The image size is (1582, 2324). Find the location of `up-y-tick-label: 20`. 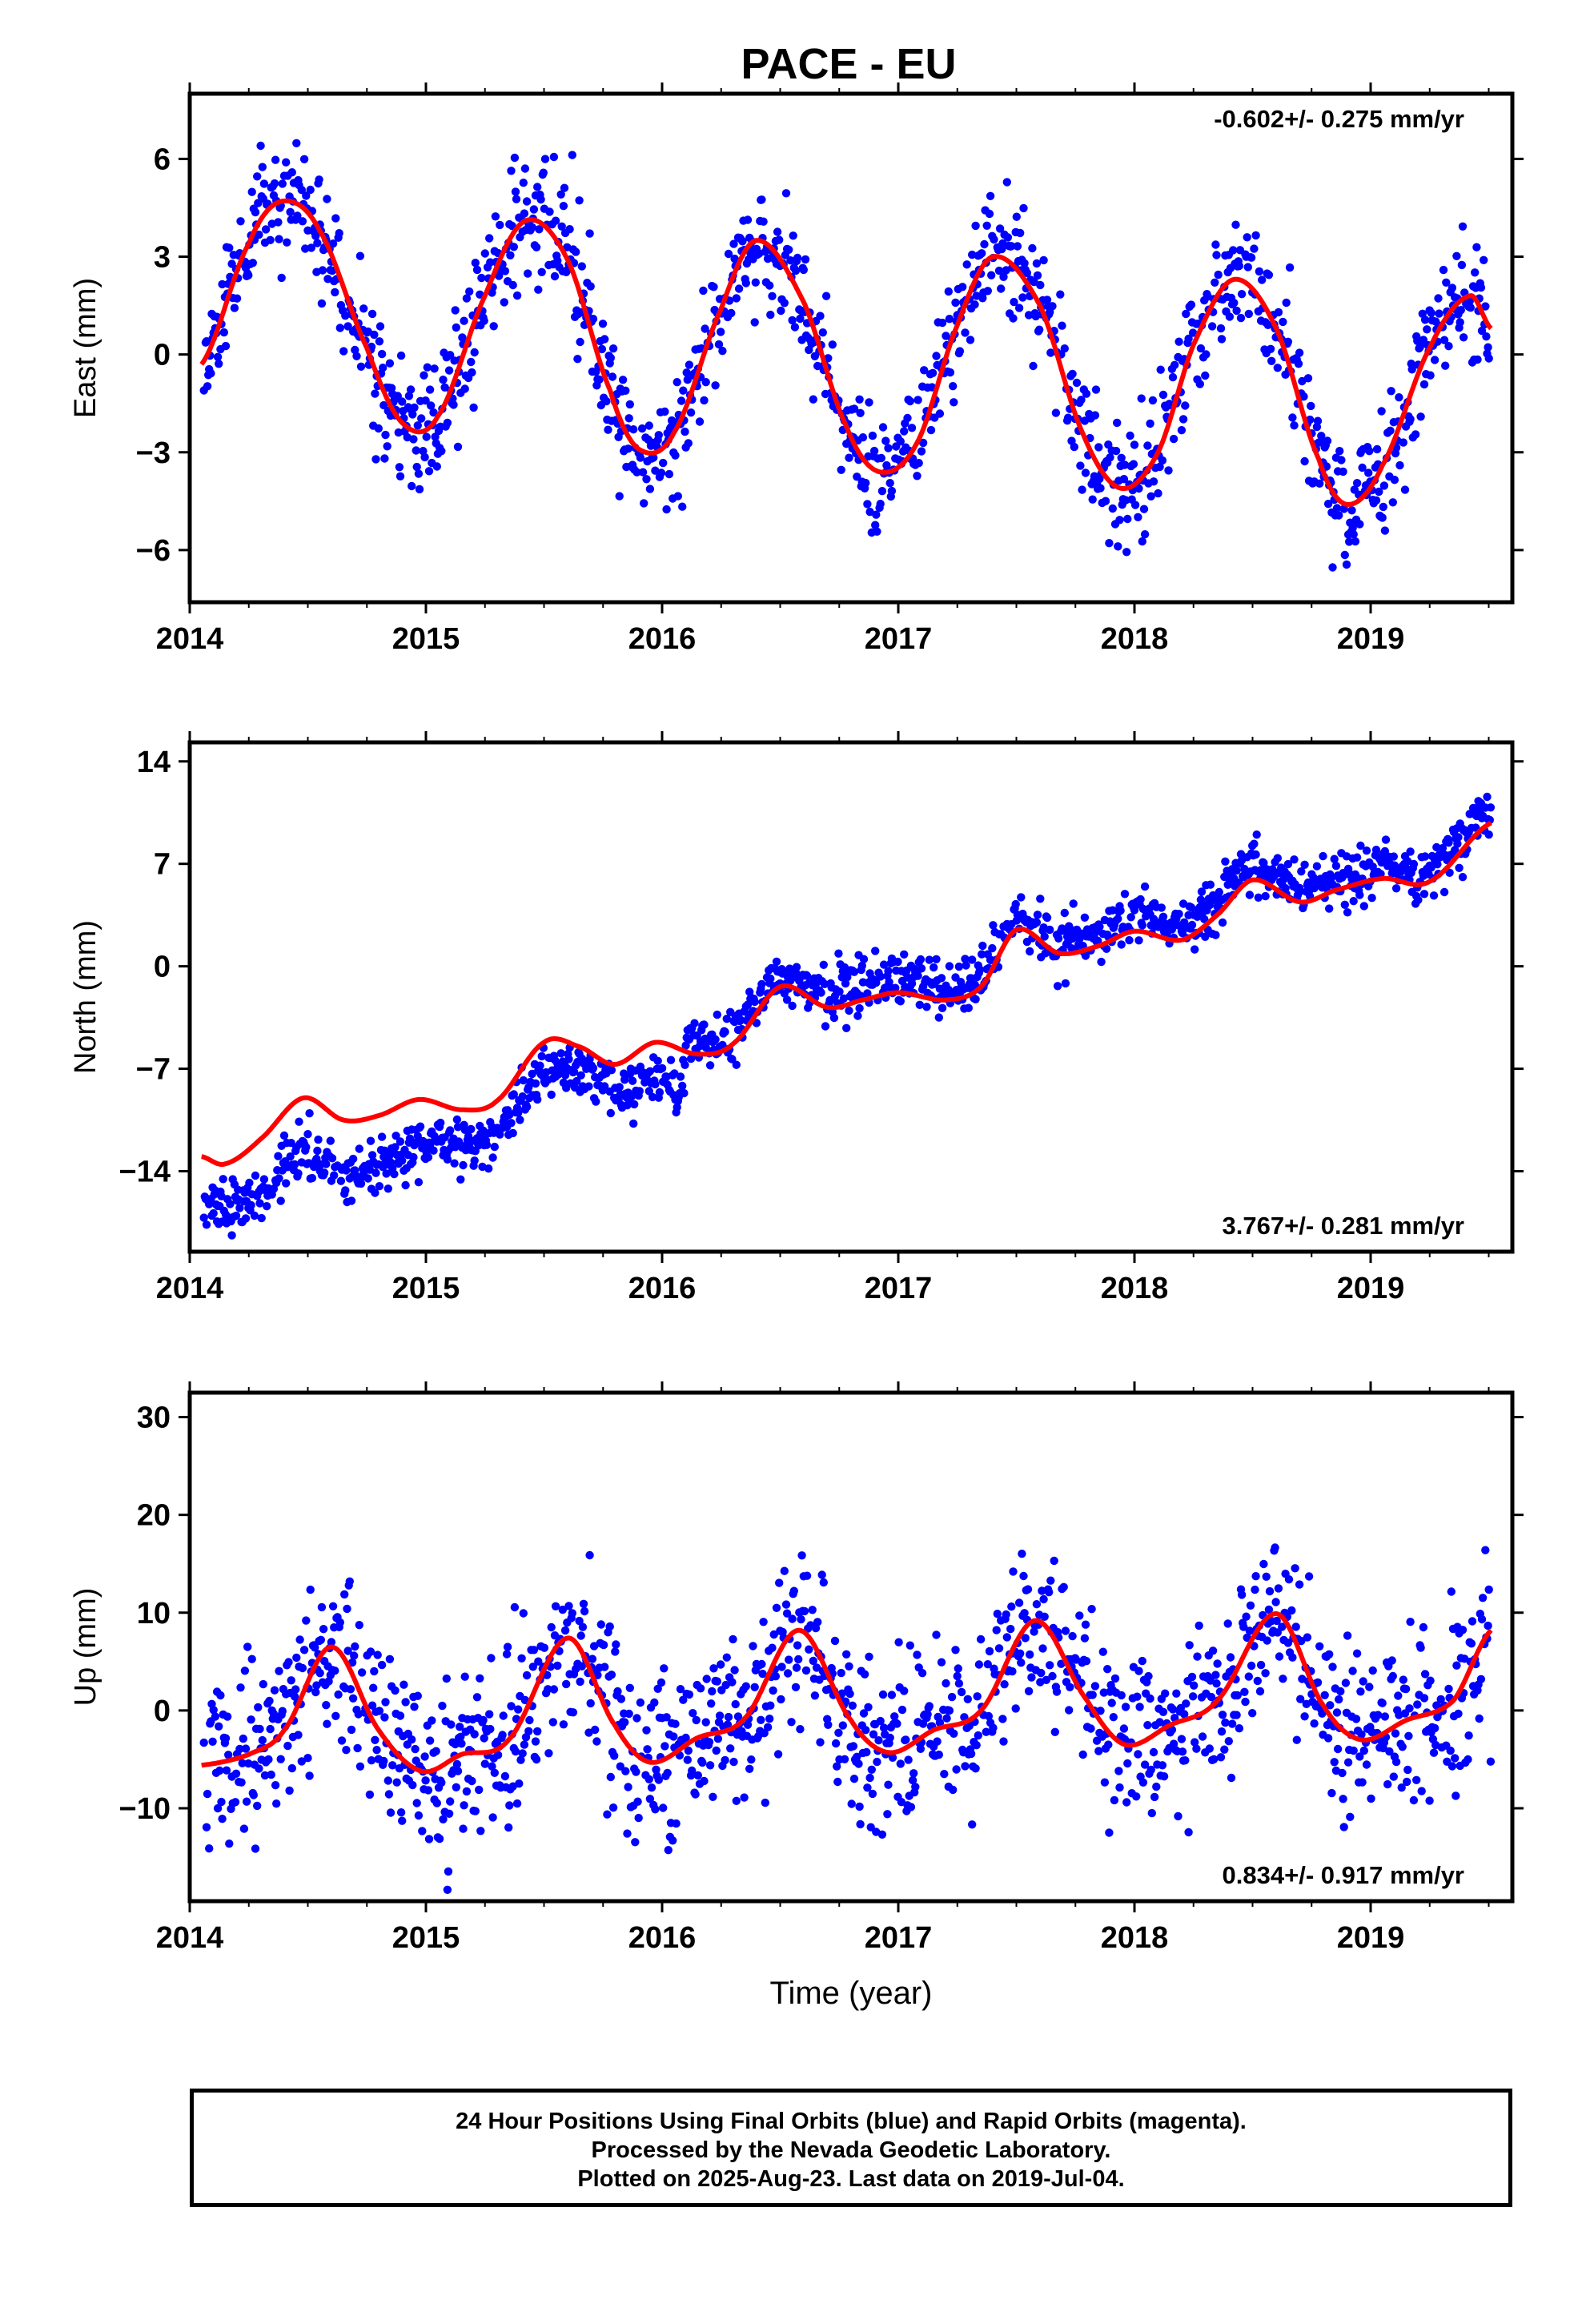

up-y-tick-label: 20 is located at coordinates (154, 1516).